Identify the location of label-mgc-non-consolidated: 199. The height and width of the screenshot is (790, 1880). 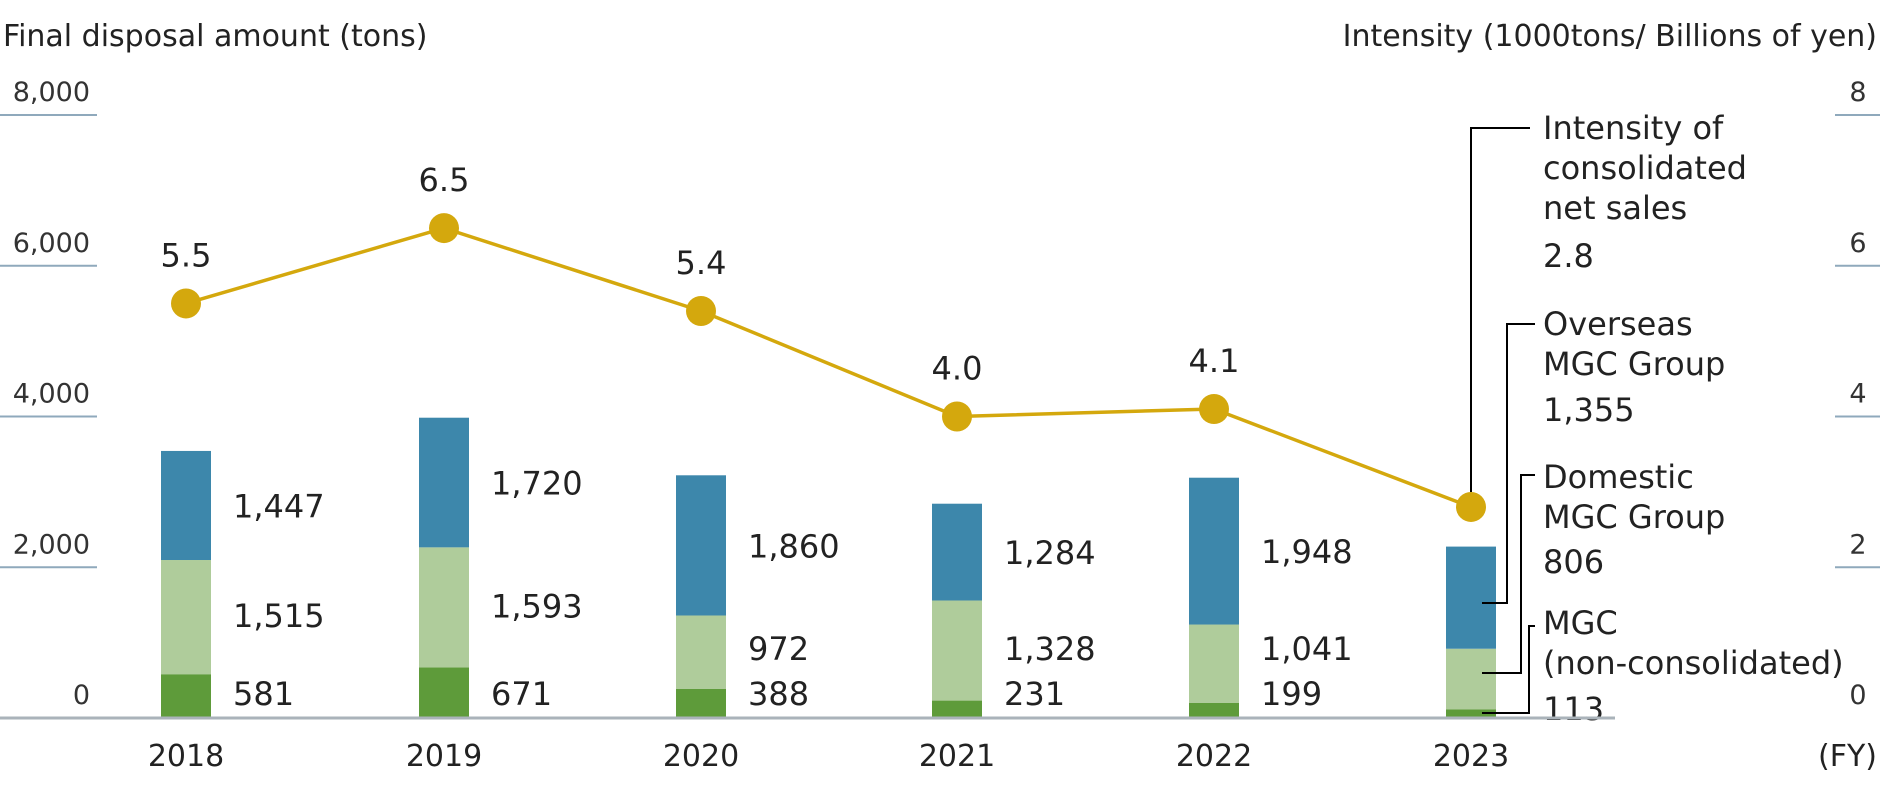
(1291, 694).